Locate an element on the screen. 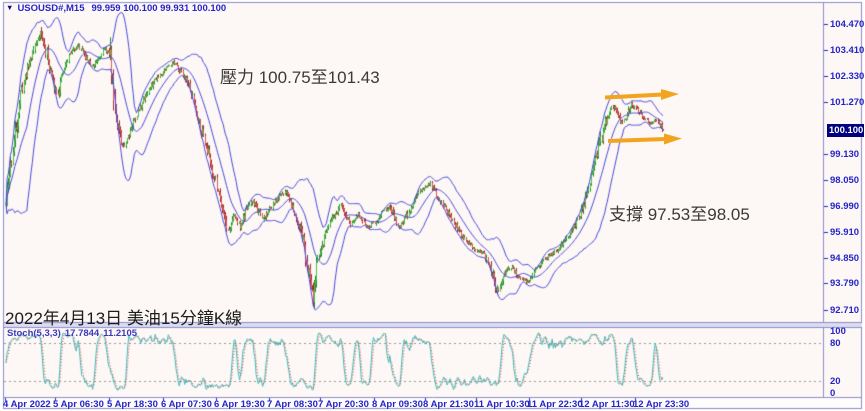  resistance-annotation: 壓力 100.75至101.43 is located at coordinates (300, 77).